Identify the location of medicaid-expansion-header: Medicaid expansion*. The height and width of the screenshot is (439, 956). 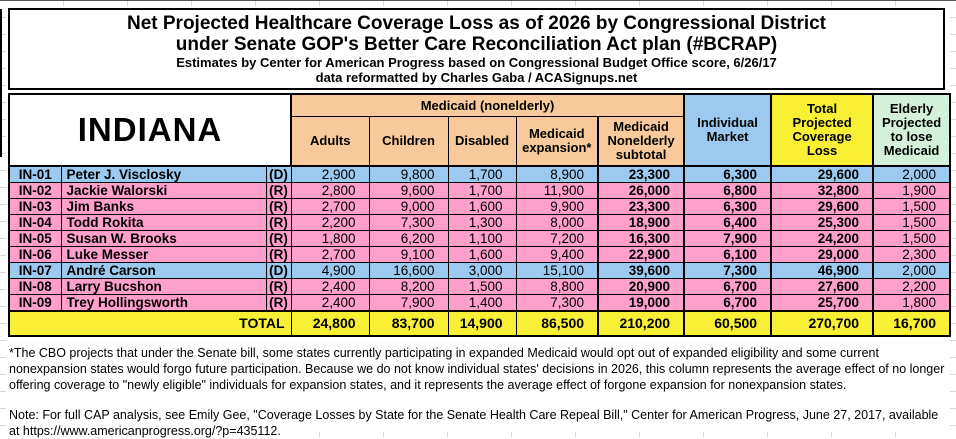
(557, 141).